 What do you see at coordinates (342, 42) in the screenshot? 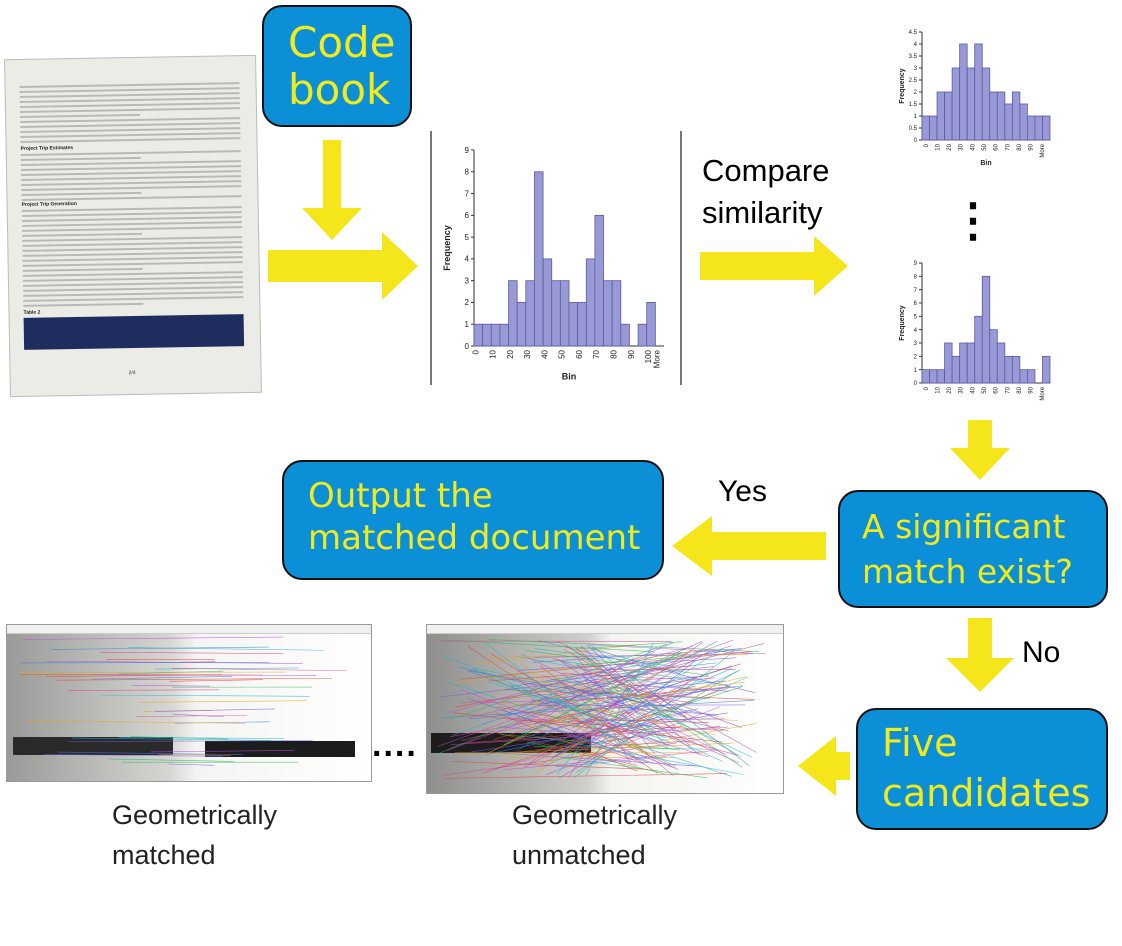
I see `codebook-label: Code` at bounding box center [342, 42].